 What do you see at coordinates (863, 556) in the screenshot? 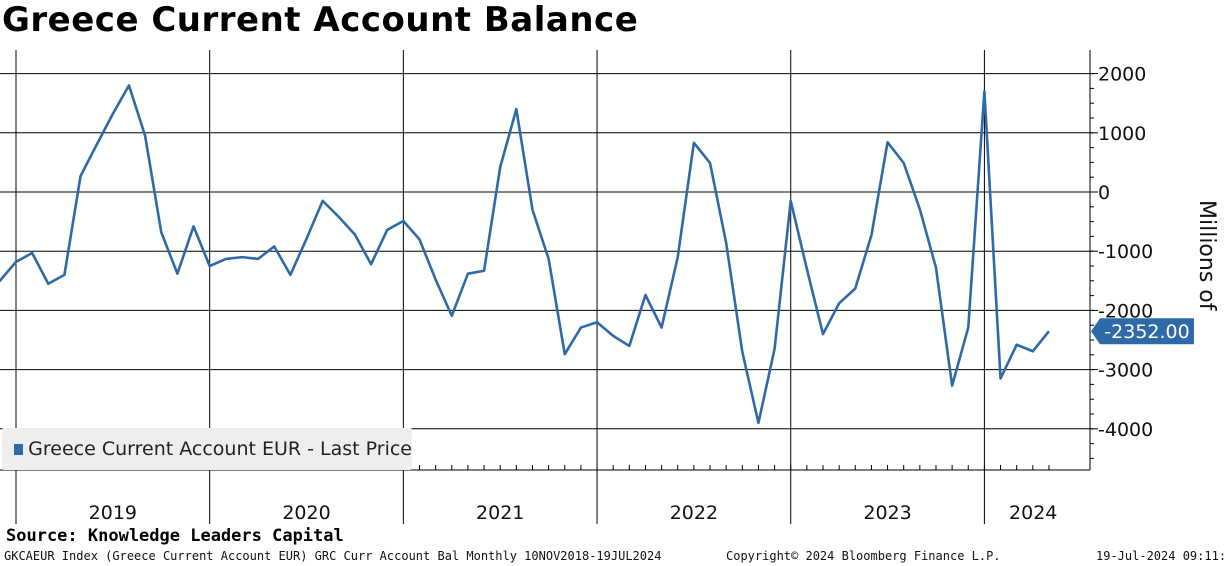
I see `footer-copyright: Copyright© 2024 Bloomberg Finance L.P.` at bounding box center [863, 556].